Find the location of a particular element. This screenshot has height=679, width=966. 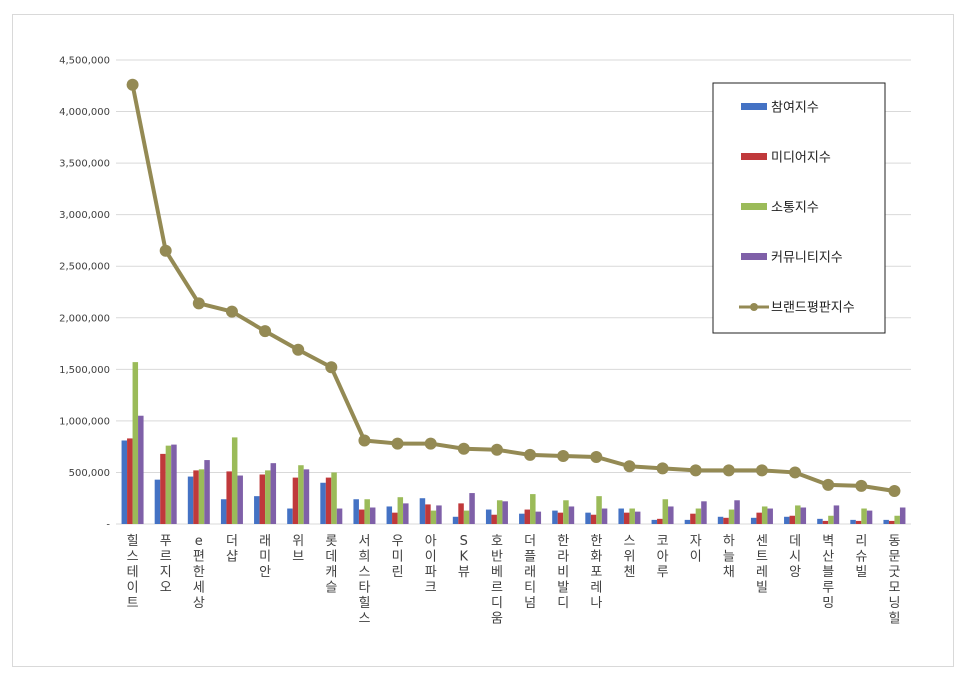

y-tick-label: - is located at coordinates (108, 525).